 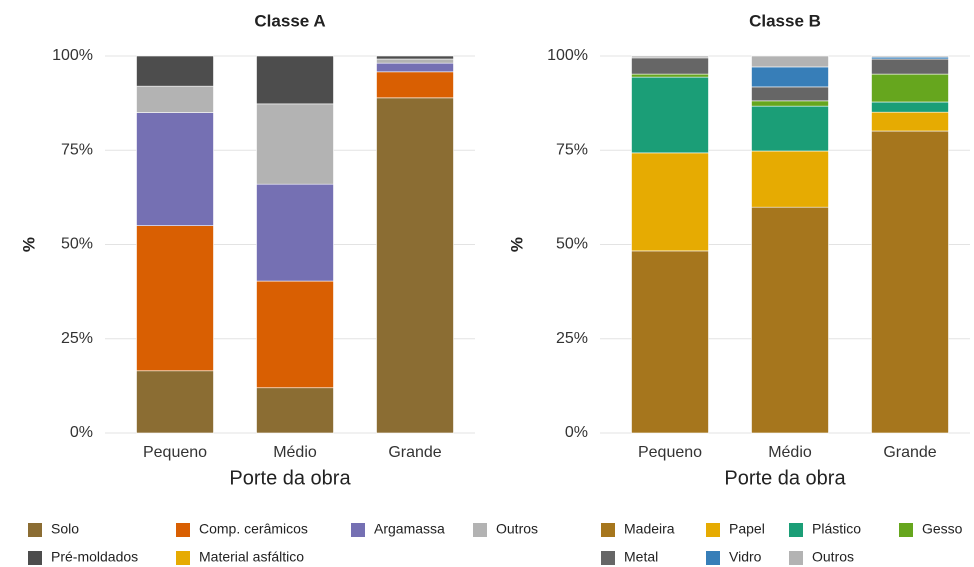 I want to click on legend-label: Material asfáltico, so click(x=251, y=557).